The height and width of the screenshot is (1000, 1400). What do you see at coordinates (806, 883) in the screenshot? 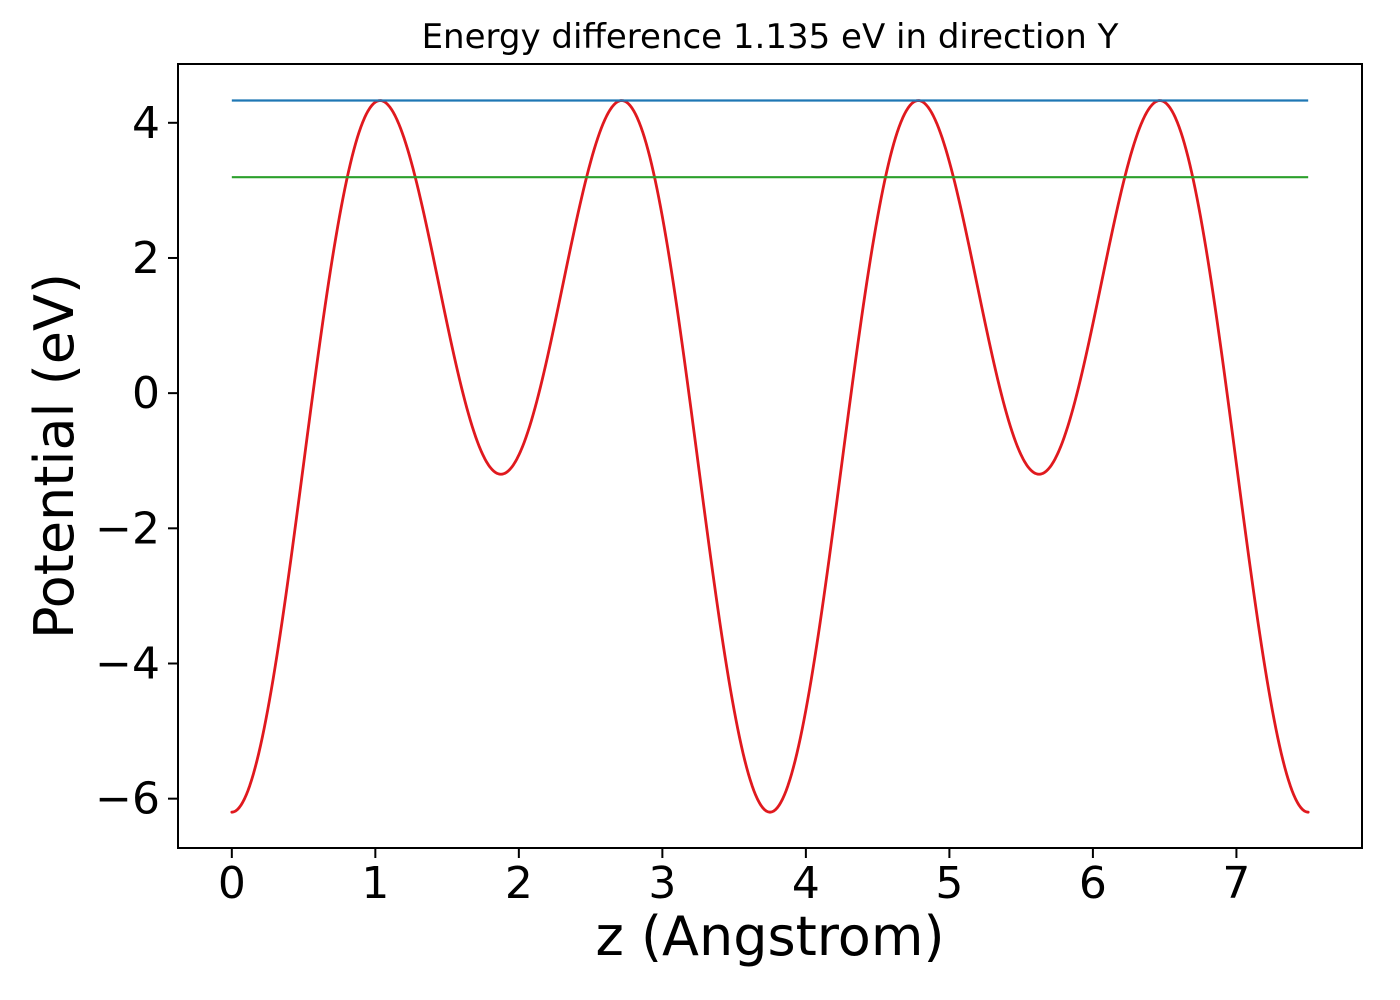
I see `x-tick-label: 4` at bounding box center [806, 883].